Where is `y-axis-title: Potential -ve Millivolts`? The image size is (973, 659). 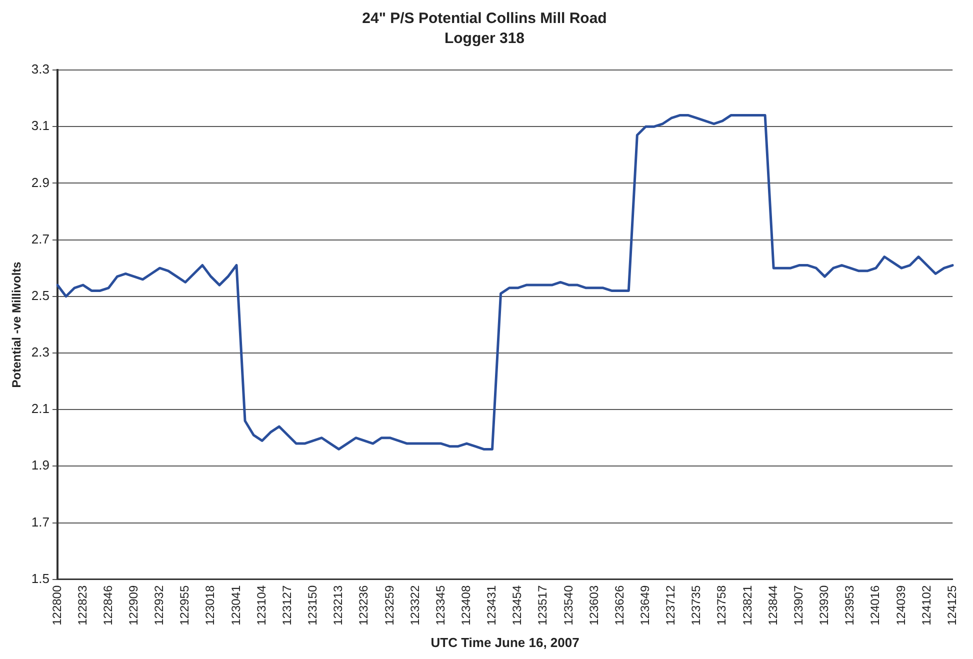
y-axis-title: Potential -ve Millivolts is located at coordinates (17, 324).